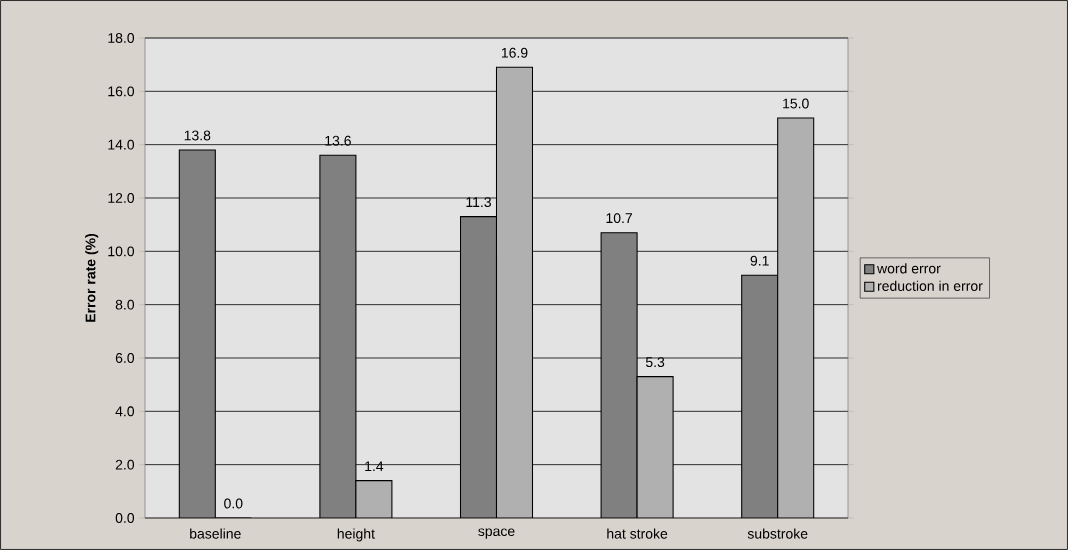 This screenshot has height=550, width=1068. What do you see at coordinates (125, 358) in the screenshot?
I see `y-tick-label: 6.0` at bounding box center [125, 358].